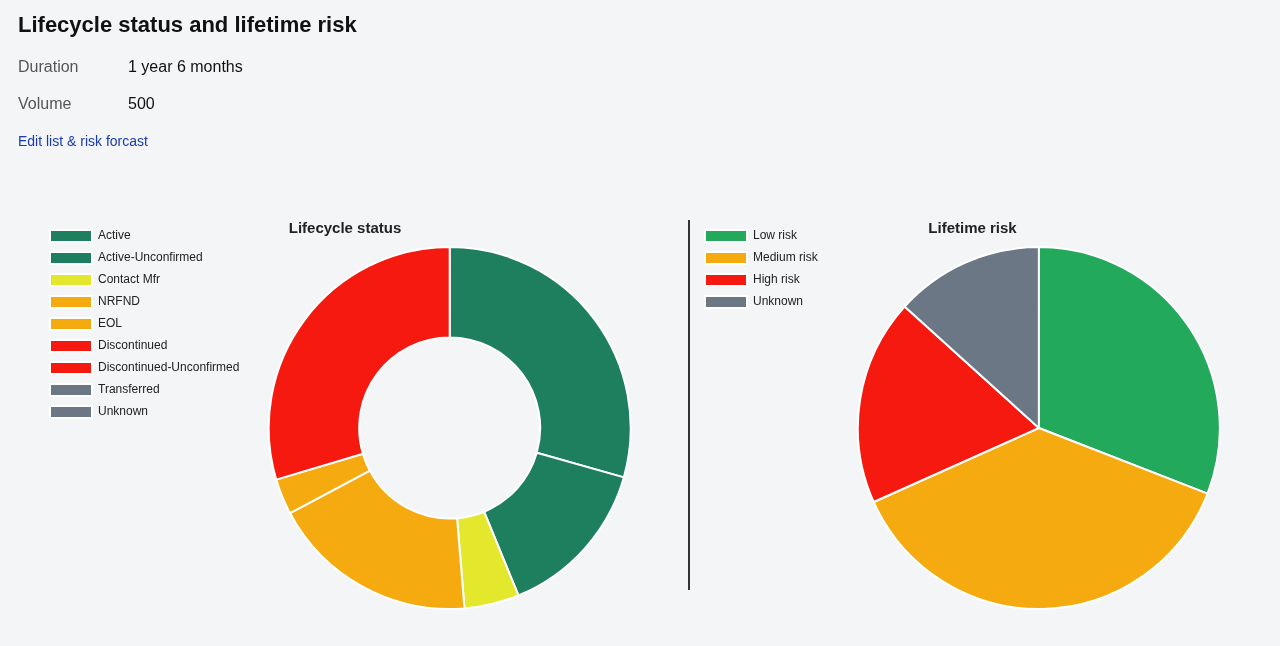 The image size is (1280, 646). What do you see at coordinates (45, 104) in the screenshot?
I see `text: Volume` at bounding box center [45, 104].